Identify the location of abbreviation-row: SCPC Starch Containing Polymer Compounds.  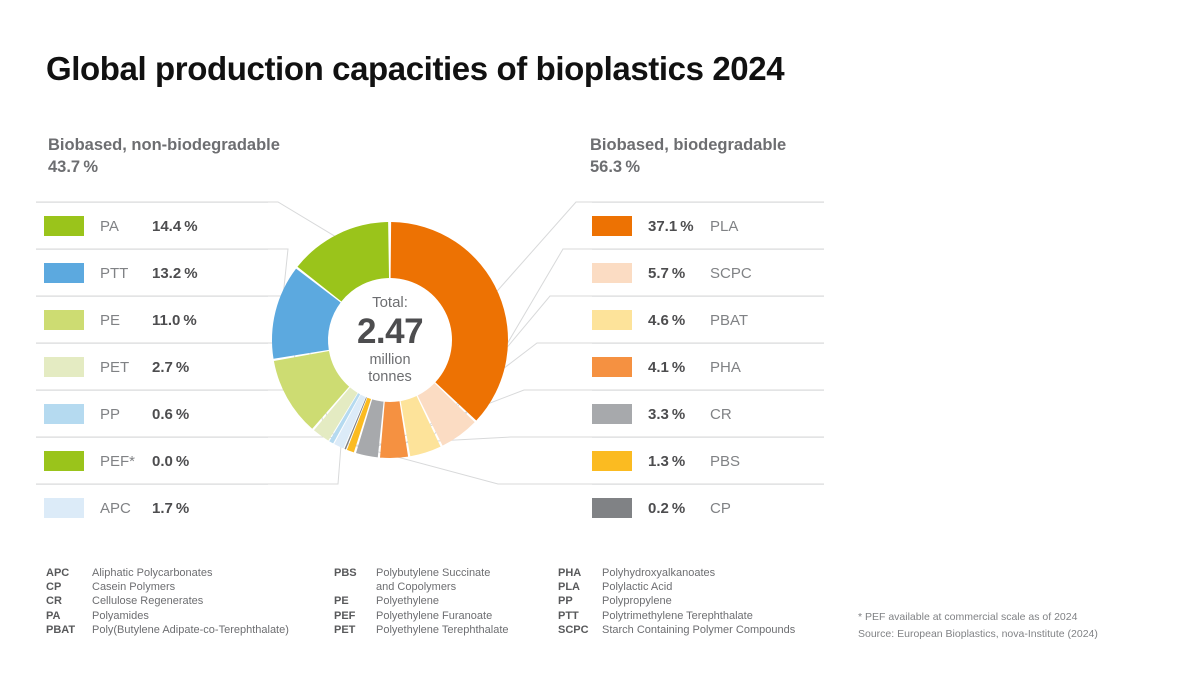
(676, 630).